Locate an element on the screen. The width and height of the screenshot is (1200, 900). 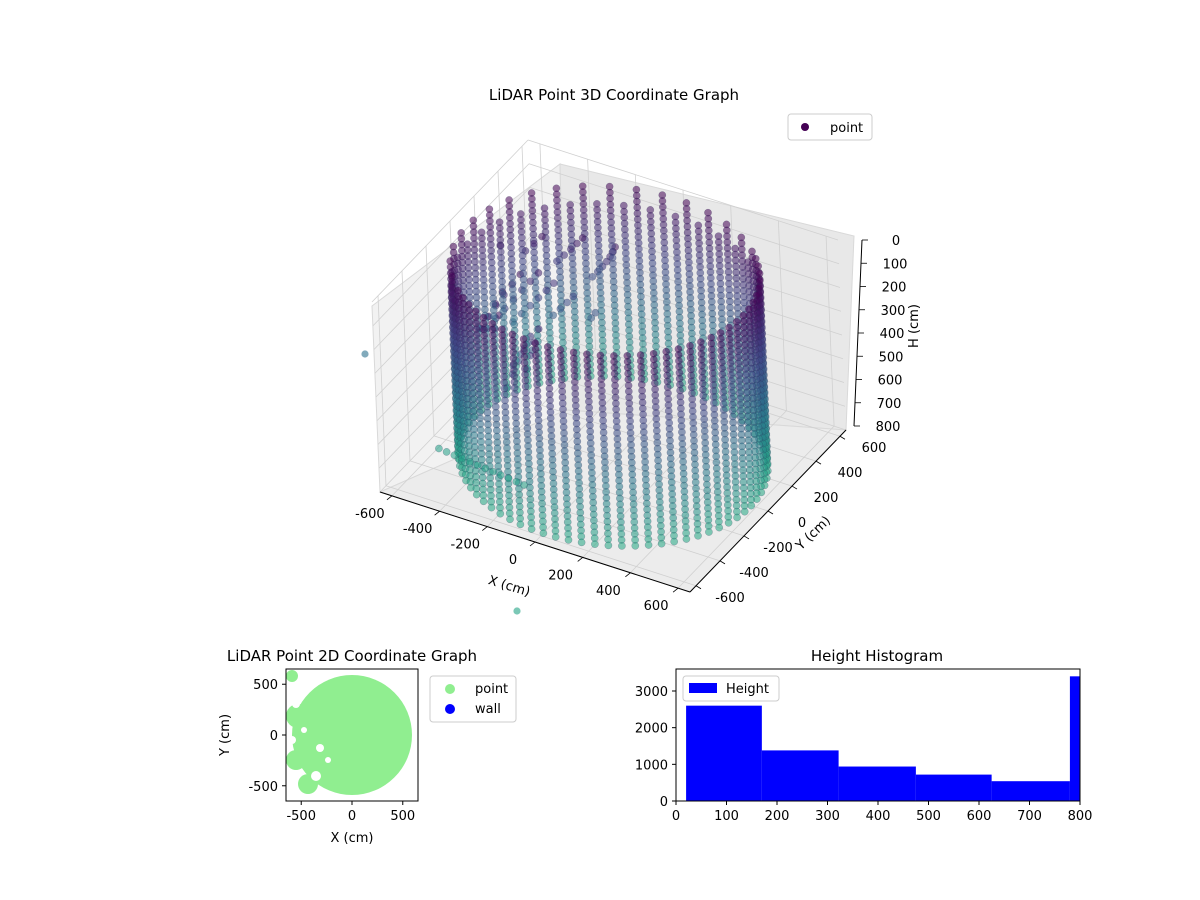
z-tick-label-3d: 400 is located at coordinates (892, 334).